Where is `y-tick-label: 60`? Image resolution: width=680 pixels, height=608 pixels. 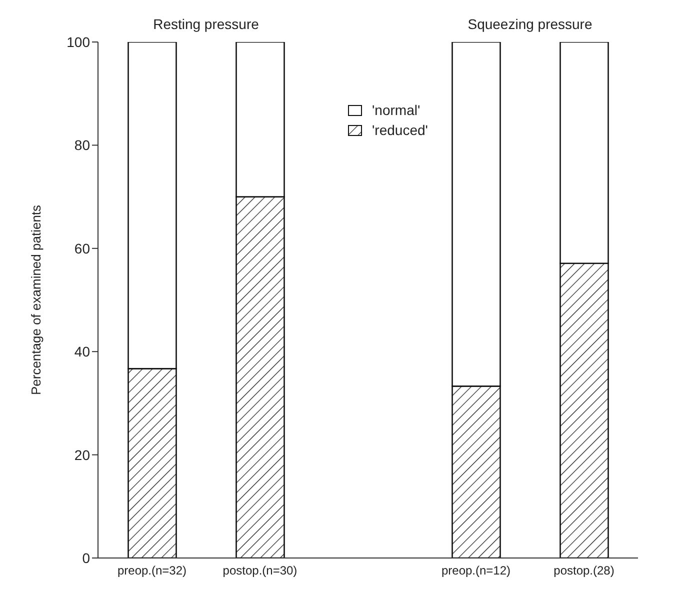
y-tick-label: 60 is located at coordinates (82, 248).